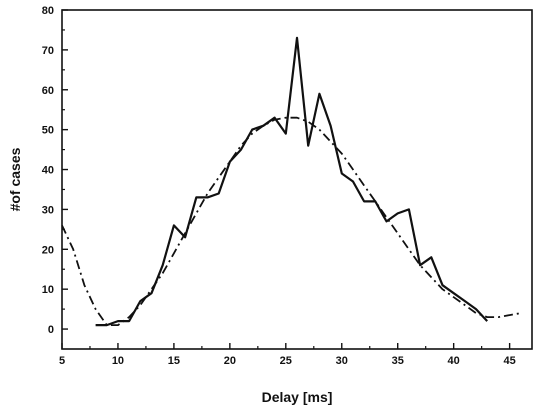 This screenshot has height=410, width=537. I want to click on x-tick-label: 15, so click(174, 361).